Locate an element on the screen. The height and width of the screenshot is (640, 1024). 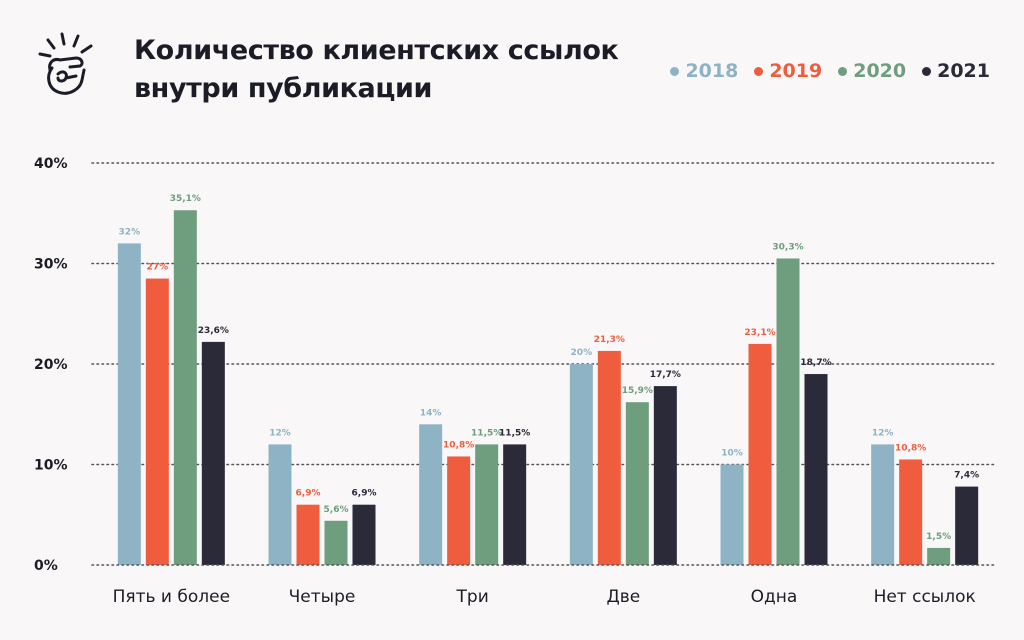
data-label: 35,1% is located at coordinates (185, 199).